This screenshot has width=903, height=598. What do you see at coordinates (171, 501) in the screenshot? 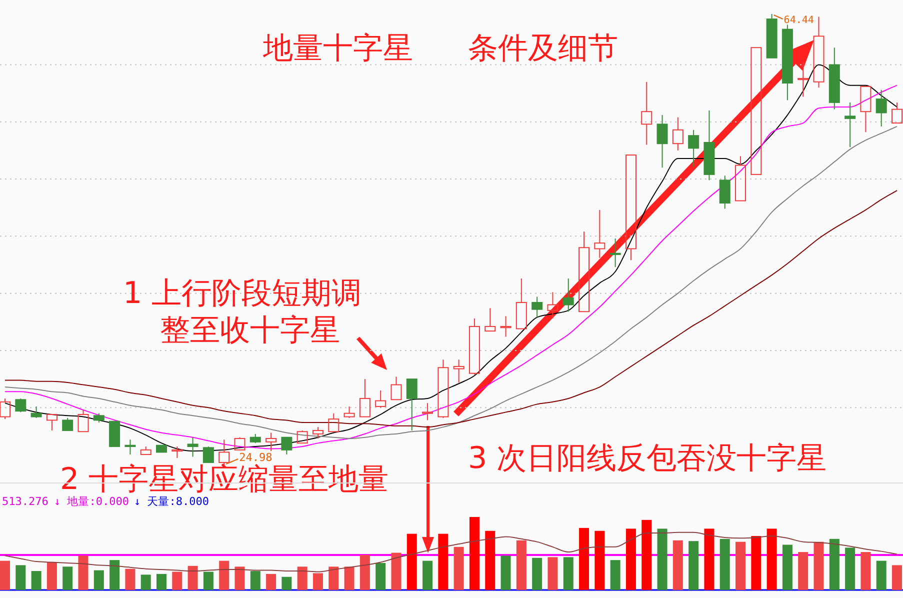
I see `text: ↓ 天量:8.000` at bounding box center [171, 501].